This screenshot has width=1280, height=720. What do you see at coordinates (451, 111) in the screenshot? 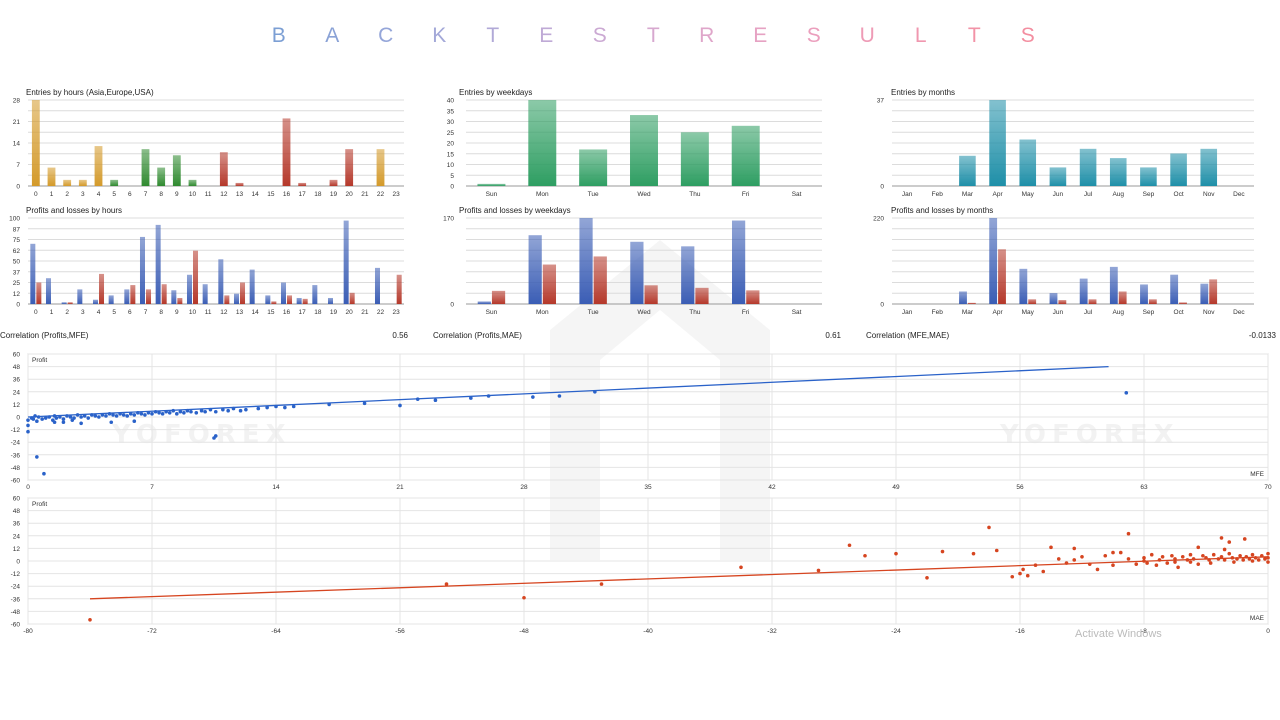
I see `y-tick-label: 35` at bounding box center [451, 111].